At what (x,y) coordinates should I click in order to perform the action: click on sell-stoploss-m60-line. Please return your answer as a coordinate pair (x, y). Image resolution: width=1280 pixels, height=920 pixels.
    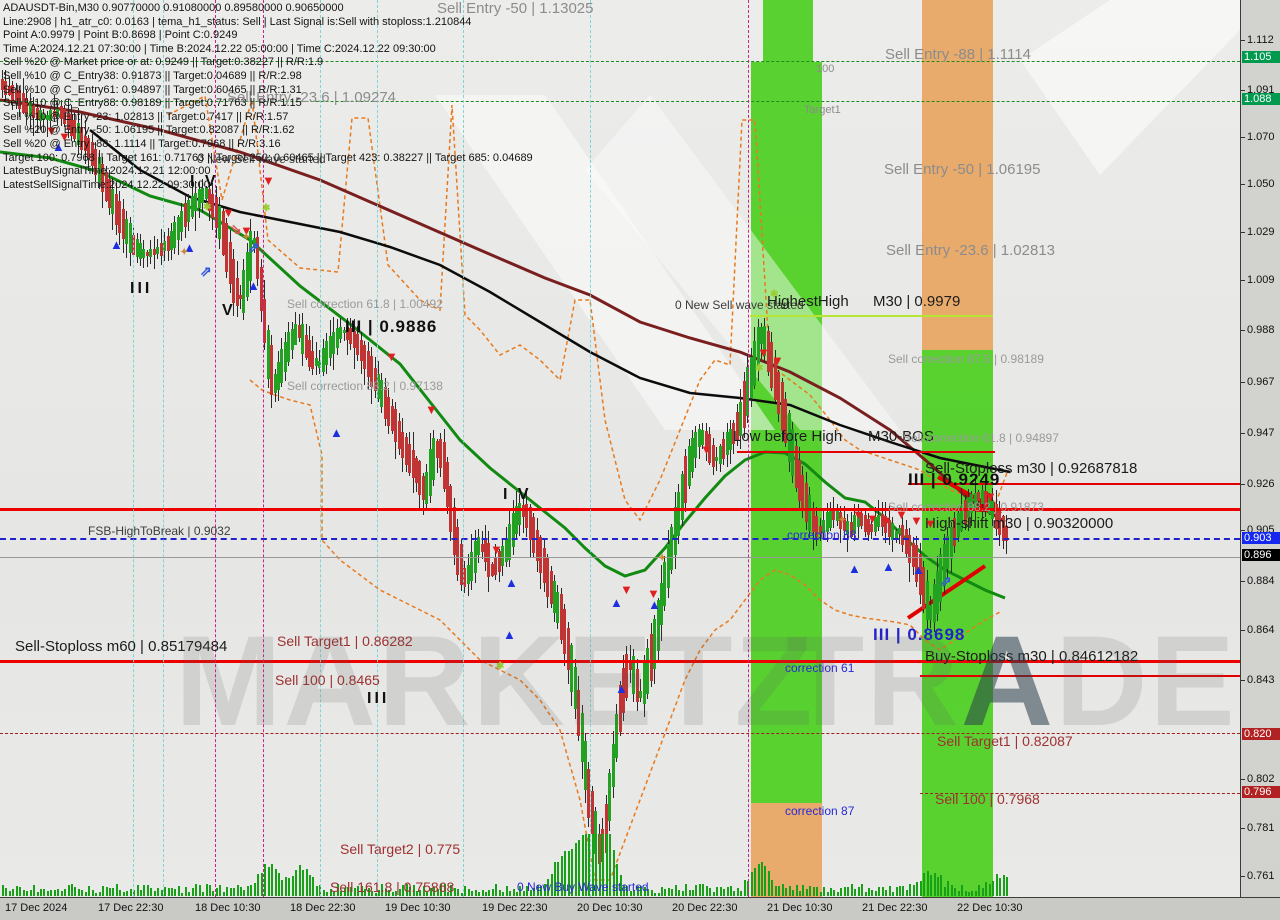
    Looking at the image, I should click on (620, 661).